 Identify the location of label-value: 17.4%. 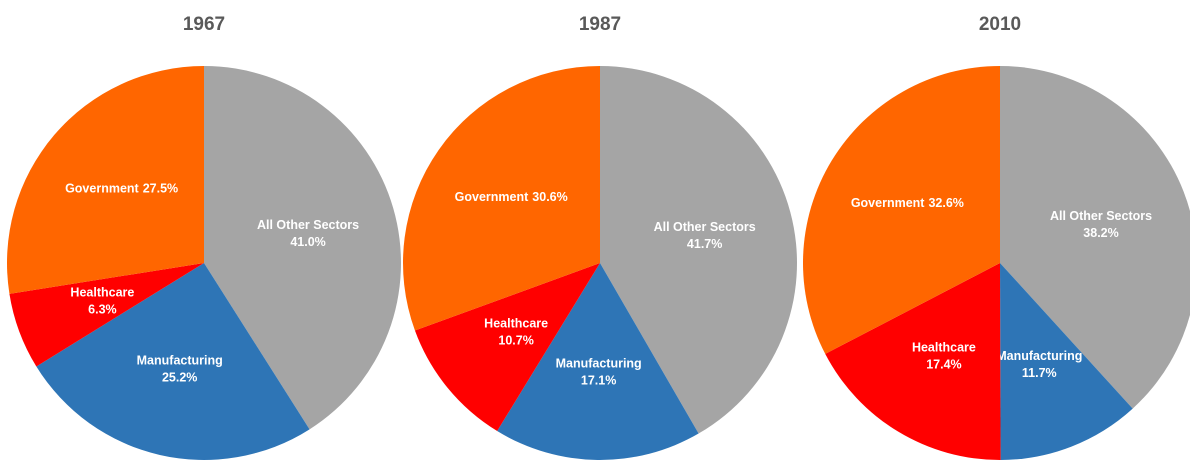
(943, 365).